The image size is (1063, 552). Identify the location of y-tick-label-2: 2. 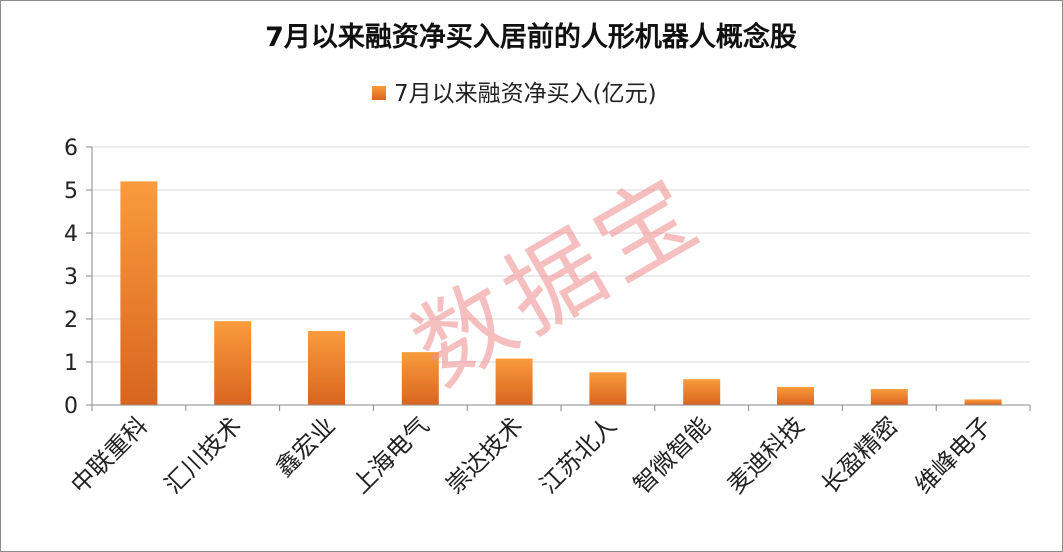
(71, 320).